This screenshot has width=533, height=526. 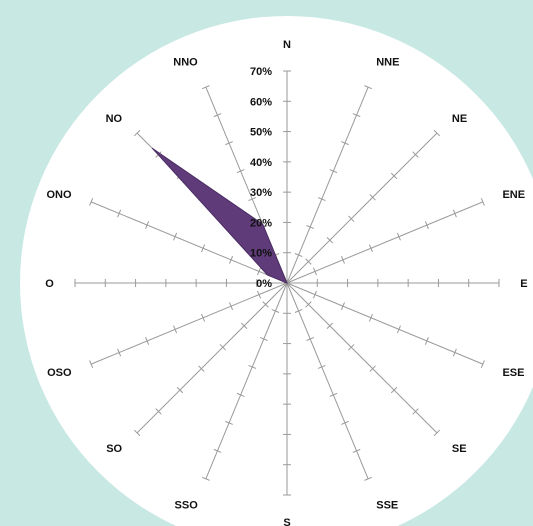 I want to click on tick-label: 40%, so click(x=261, y=163).